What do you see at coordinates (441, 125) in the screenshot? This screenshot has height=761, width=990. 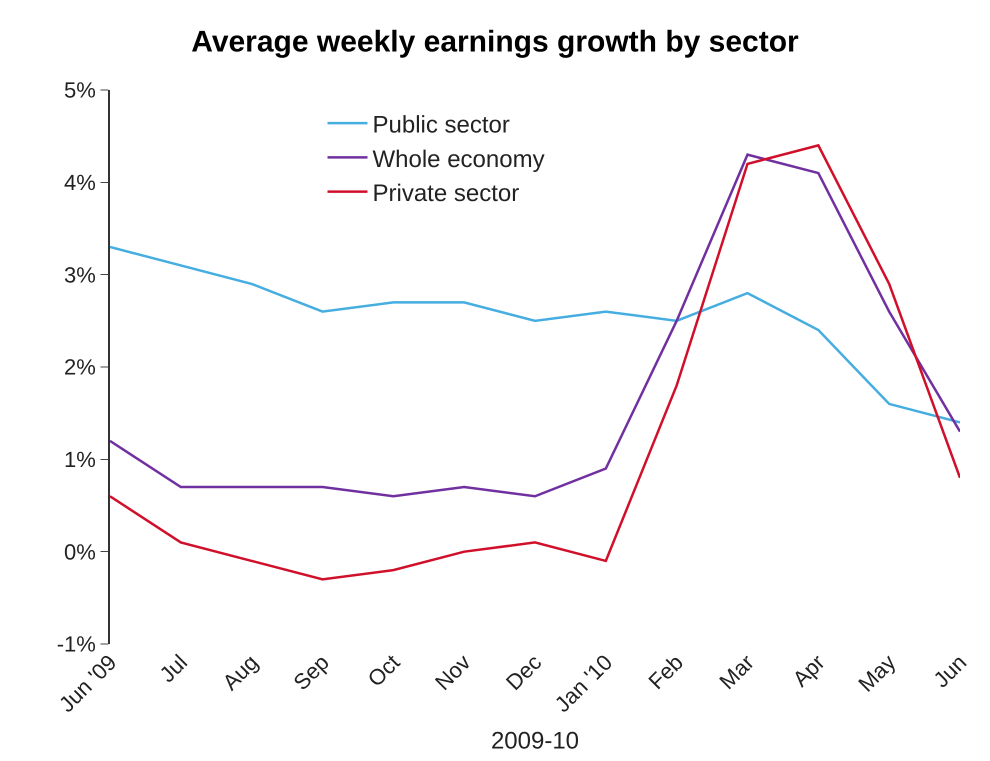 I see `legend-label: Public sector` at bounding box center [441, 125].